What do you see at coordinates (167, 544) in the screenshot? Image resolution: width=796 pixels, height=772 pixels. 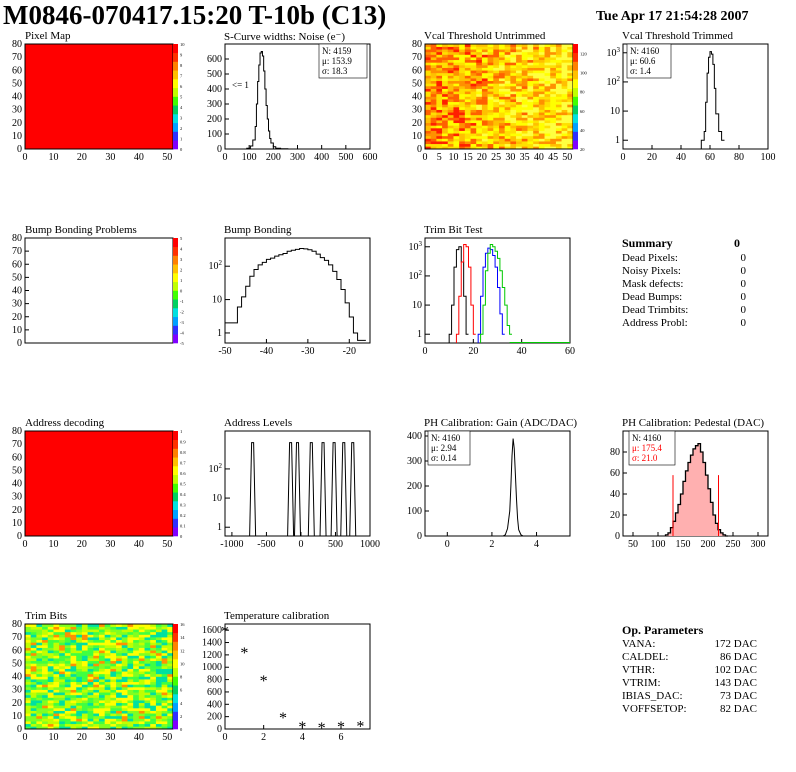 I see `x-tick-label: 50` at bounding box center [167, 544].